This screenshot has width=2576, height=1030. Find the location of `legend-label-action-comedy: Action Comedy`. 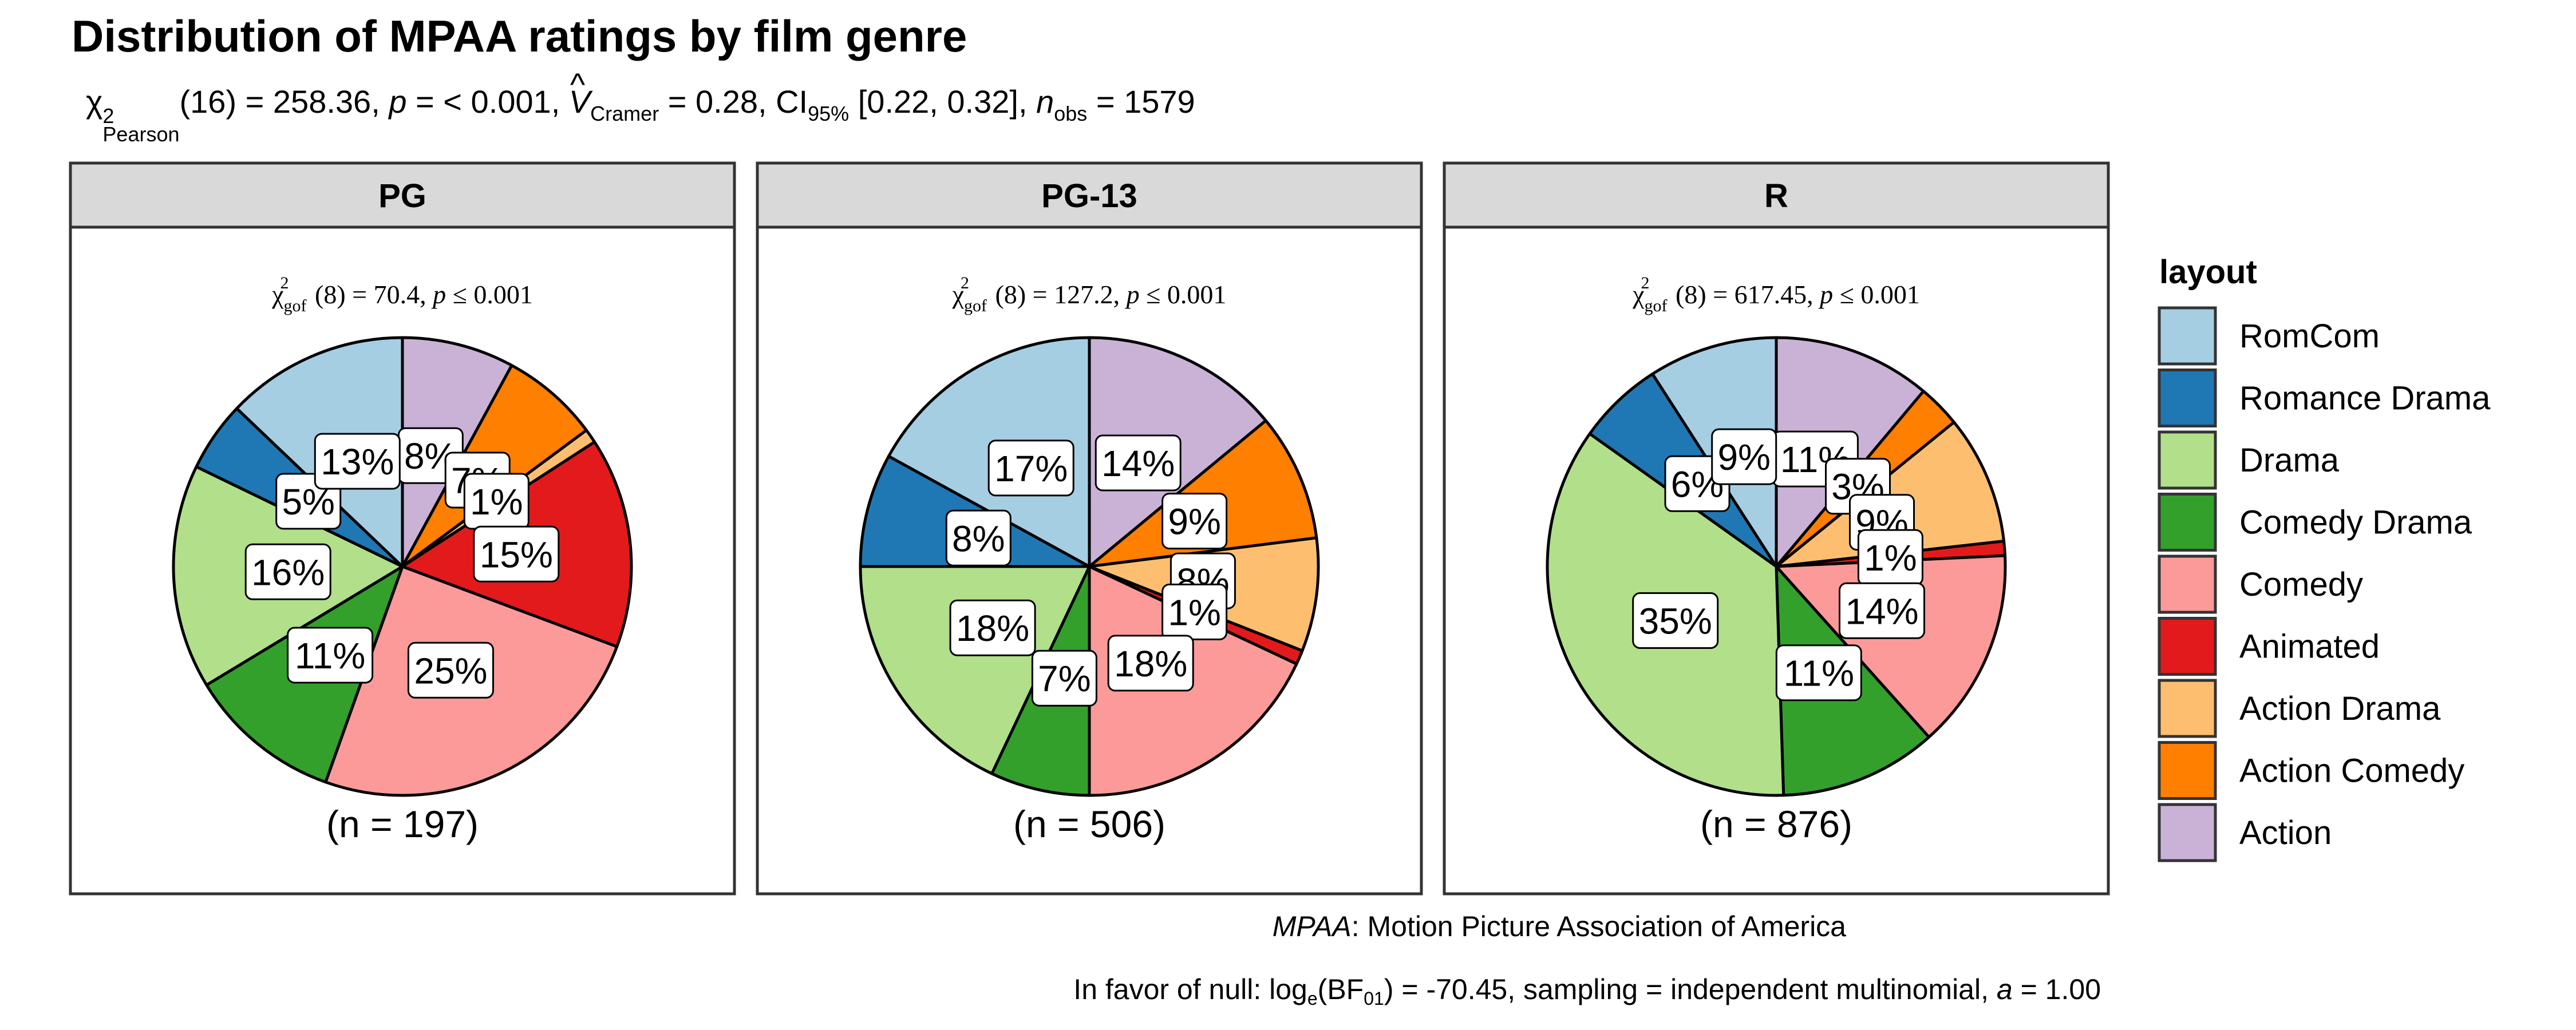

legend-label-action-comedy: Action Comedy is located at coordinates (2351, 771).